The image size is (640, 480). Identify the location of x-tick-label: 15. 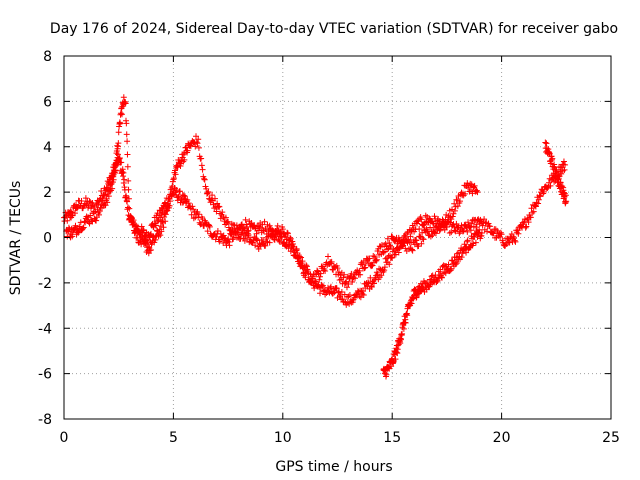
(392, 438).